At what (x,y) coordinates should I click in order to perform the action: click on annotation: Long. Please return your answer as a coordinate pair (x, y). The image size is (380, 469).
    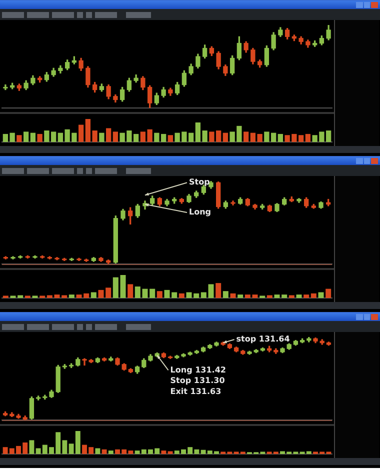
    Looking at the image, I should click on (200, 212).